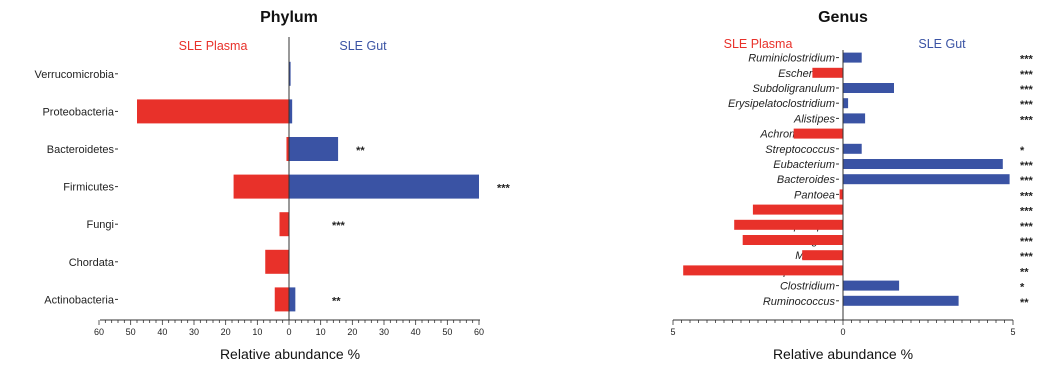 The width and height of the screenshot is (1045, 365). What do you see at coordinates (213, 46) in the screenshot?
I see `phylum-plasma-label: SLE Plasma` at bounding box center [213, 46].